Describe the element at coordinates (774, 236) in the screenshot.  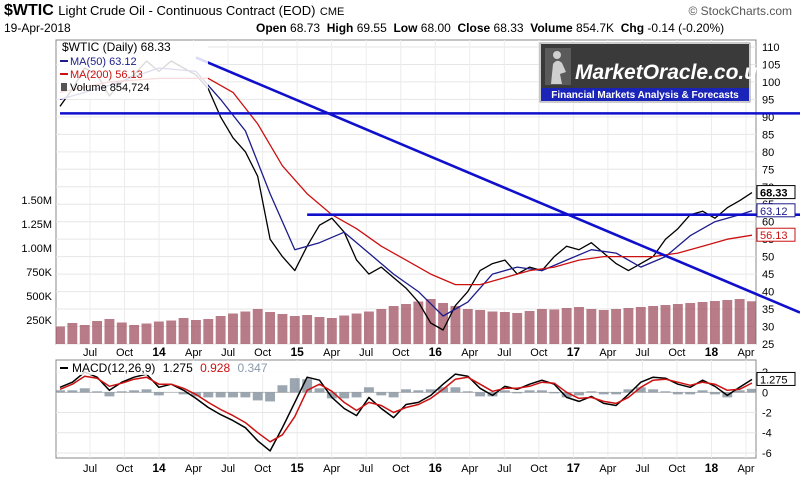
I see `right-value-label: 56.13` at that location.